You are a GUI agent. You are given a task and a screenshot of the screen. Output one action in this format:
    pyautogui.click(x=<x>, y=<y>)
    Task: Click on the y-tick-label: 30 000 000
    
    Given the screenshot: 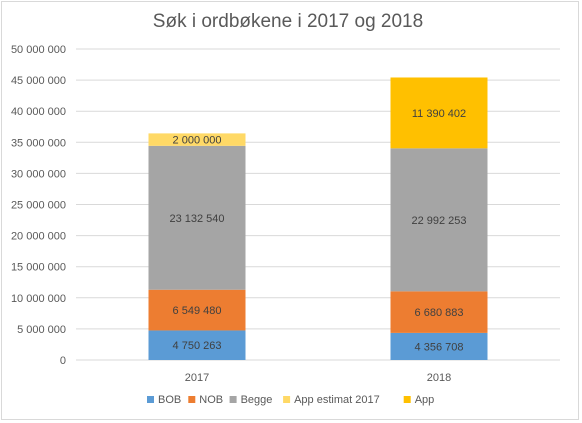 What is the action you would take?
    pyautogui.click(x=38, y=174)
    